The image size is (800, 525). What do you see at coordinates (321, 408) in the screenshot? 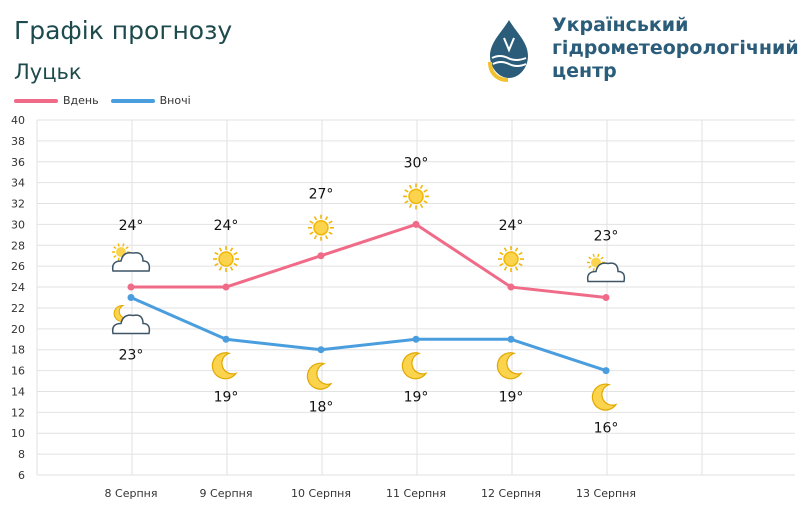
I see `night-temp-label: 18°` at bounding box center [321, 408].